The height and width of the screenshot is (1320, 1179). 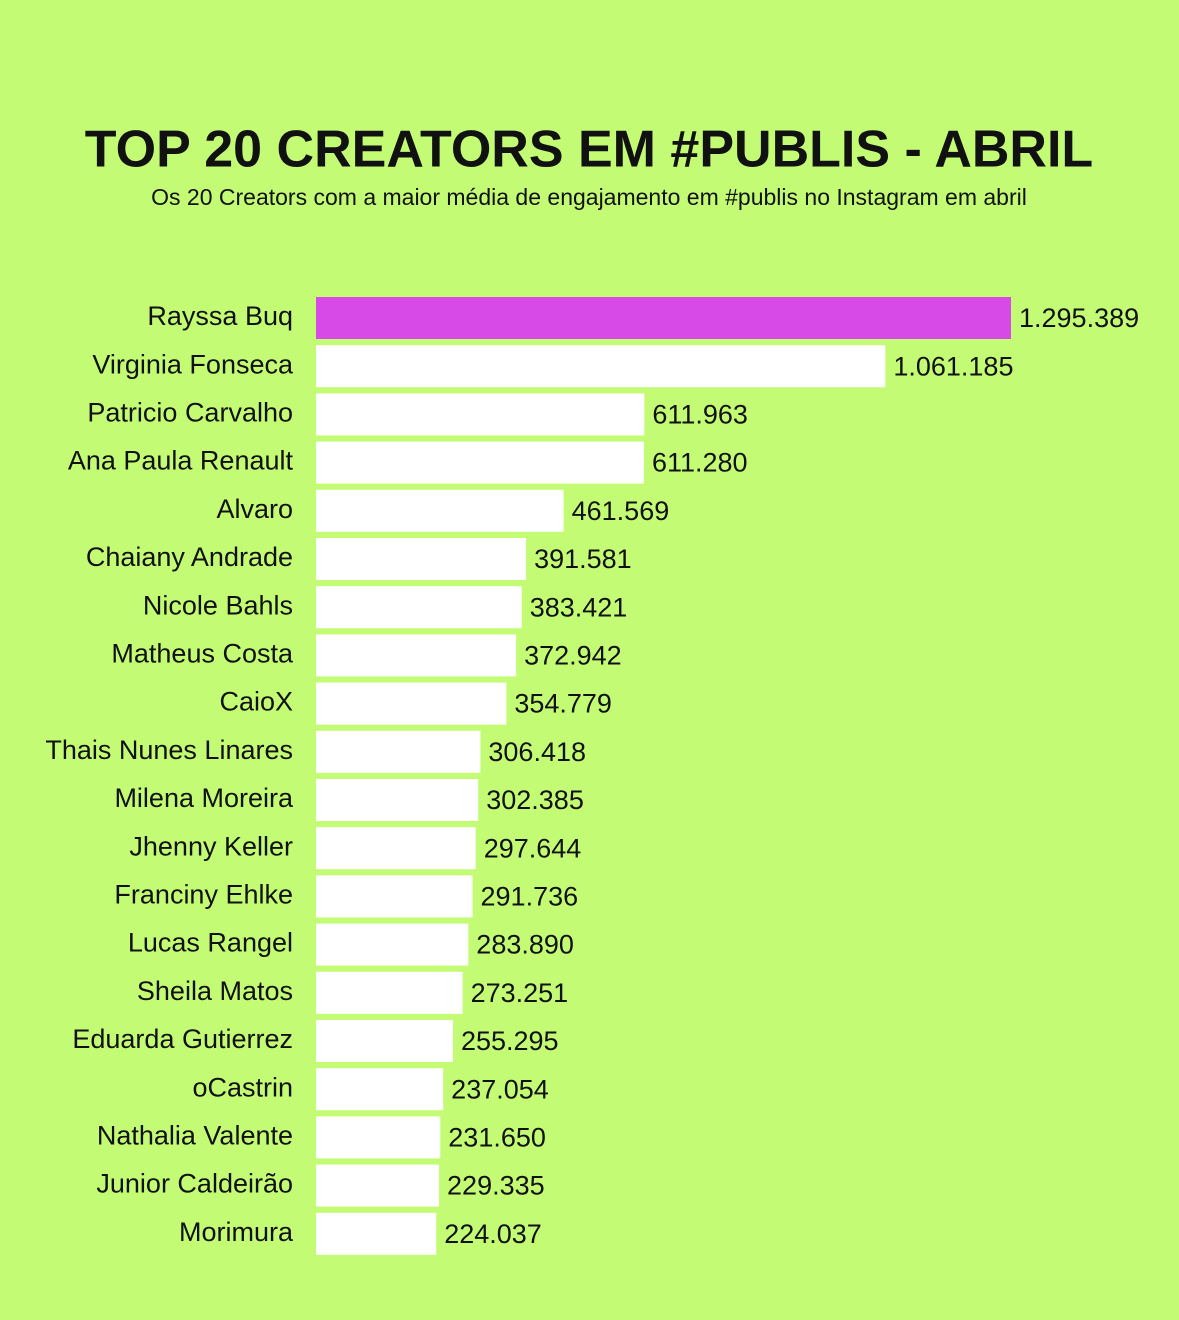 I want to click on value-label: 231.650, so click(x=497, y=1138).